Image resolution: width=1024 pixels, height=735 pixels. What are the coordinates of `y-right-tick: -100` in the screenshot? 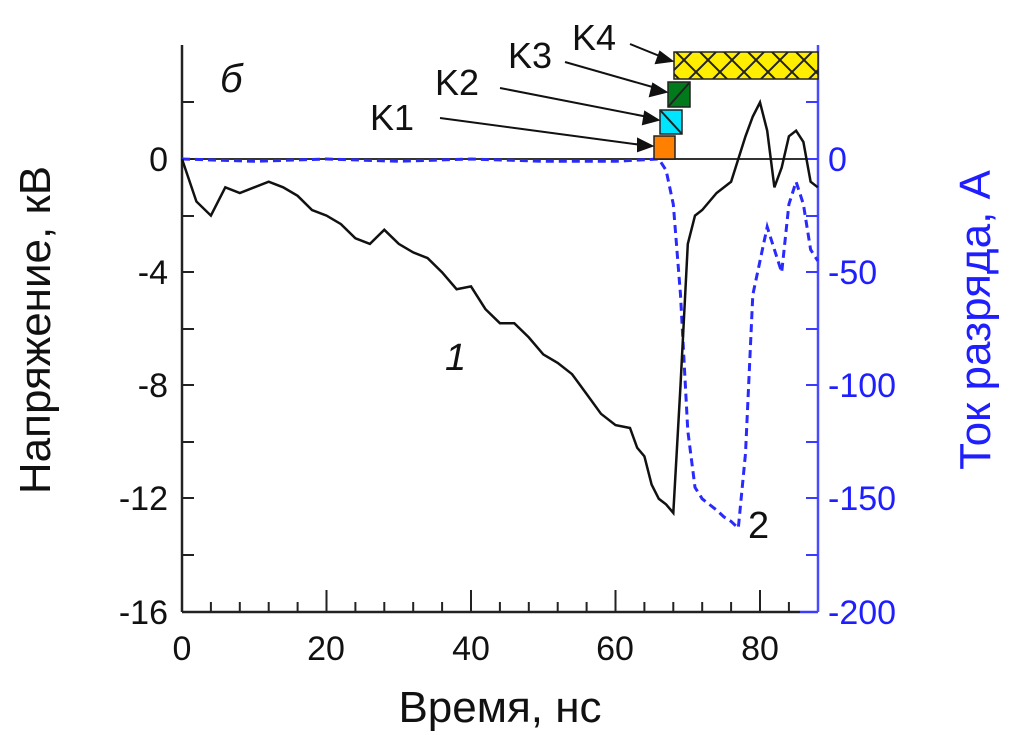 It's located at (862, 386).